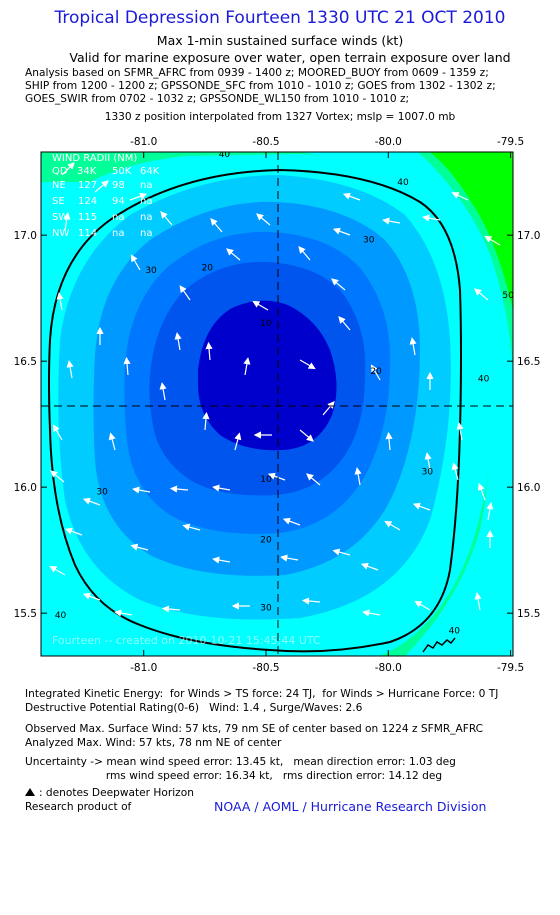 The height and width of the screenshot is (915, 560). What do you see at coordinates (116, 793) in the screenshot?
I see `deepwater-legend-text: : denotes Deepwater Horizon` at bounding box center [116, 793].